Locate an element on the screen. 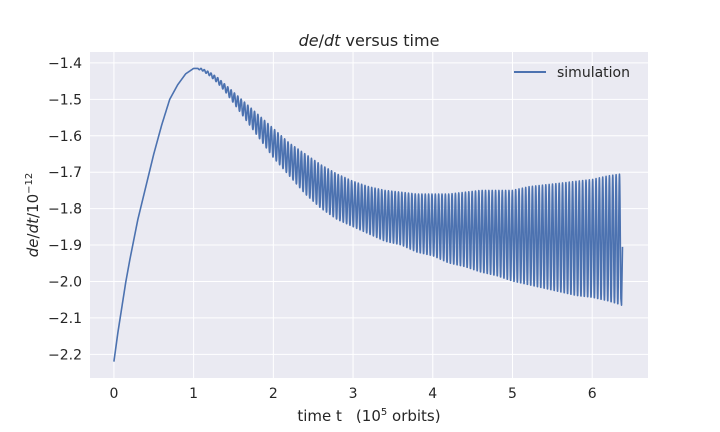 This screenshot has height=432, width=720. y-tick-label: −1.5 is located at coordinates (65, 100).